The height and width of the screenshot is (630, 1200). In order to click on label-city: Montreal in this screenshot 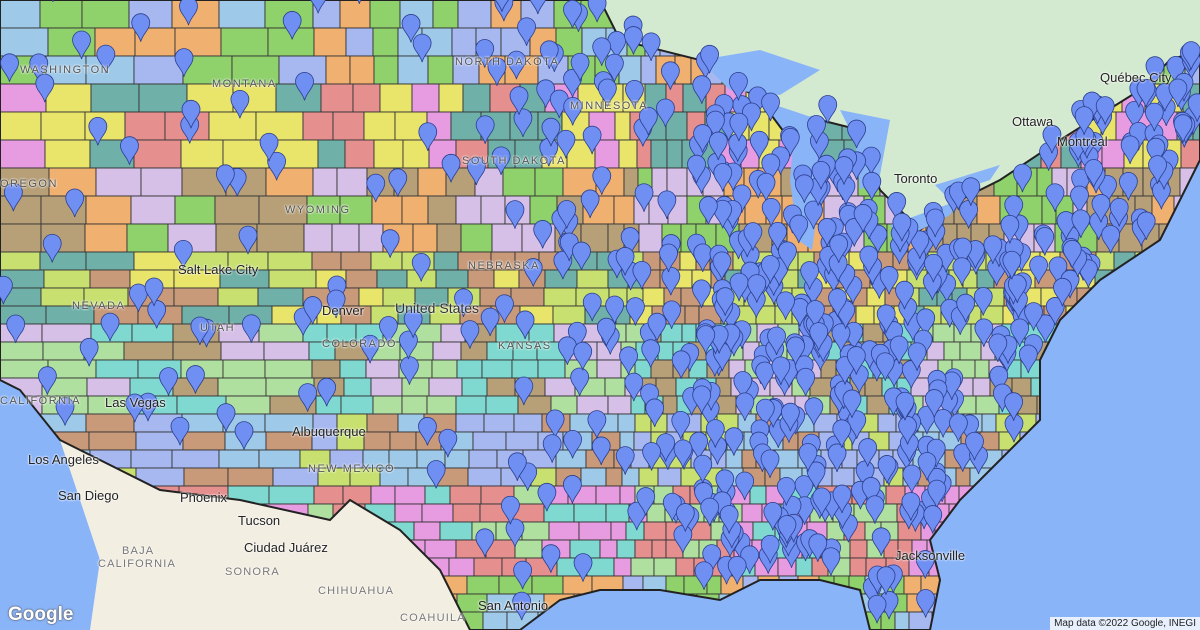, I will do `click(1082, 141)`.